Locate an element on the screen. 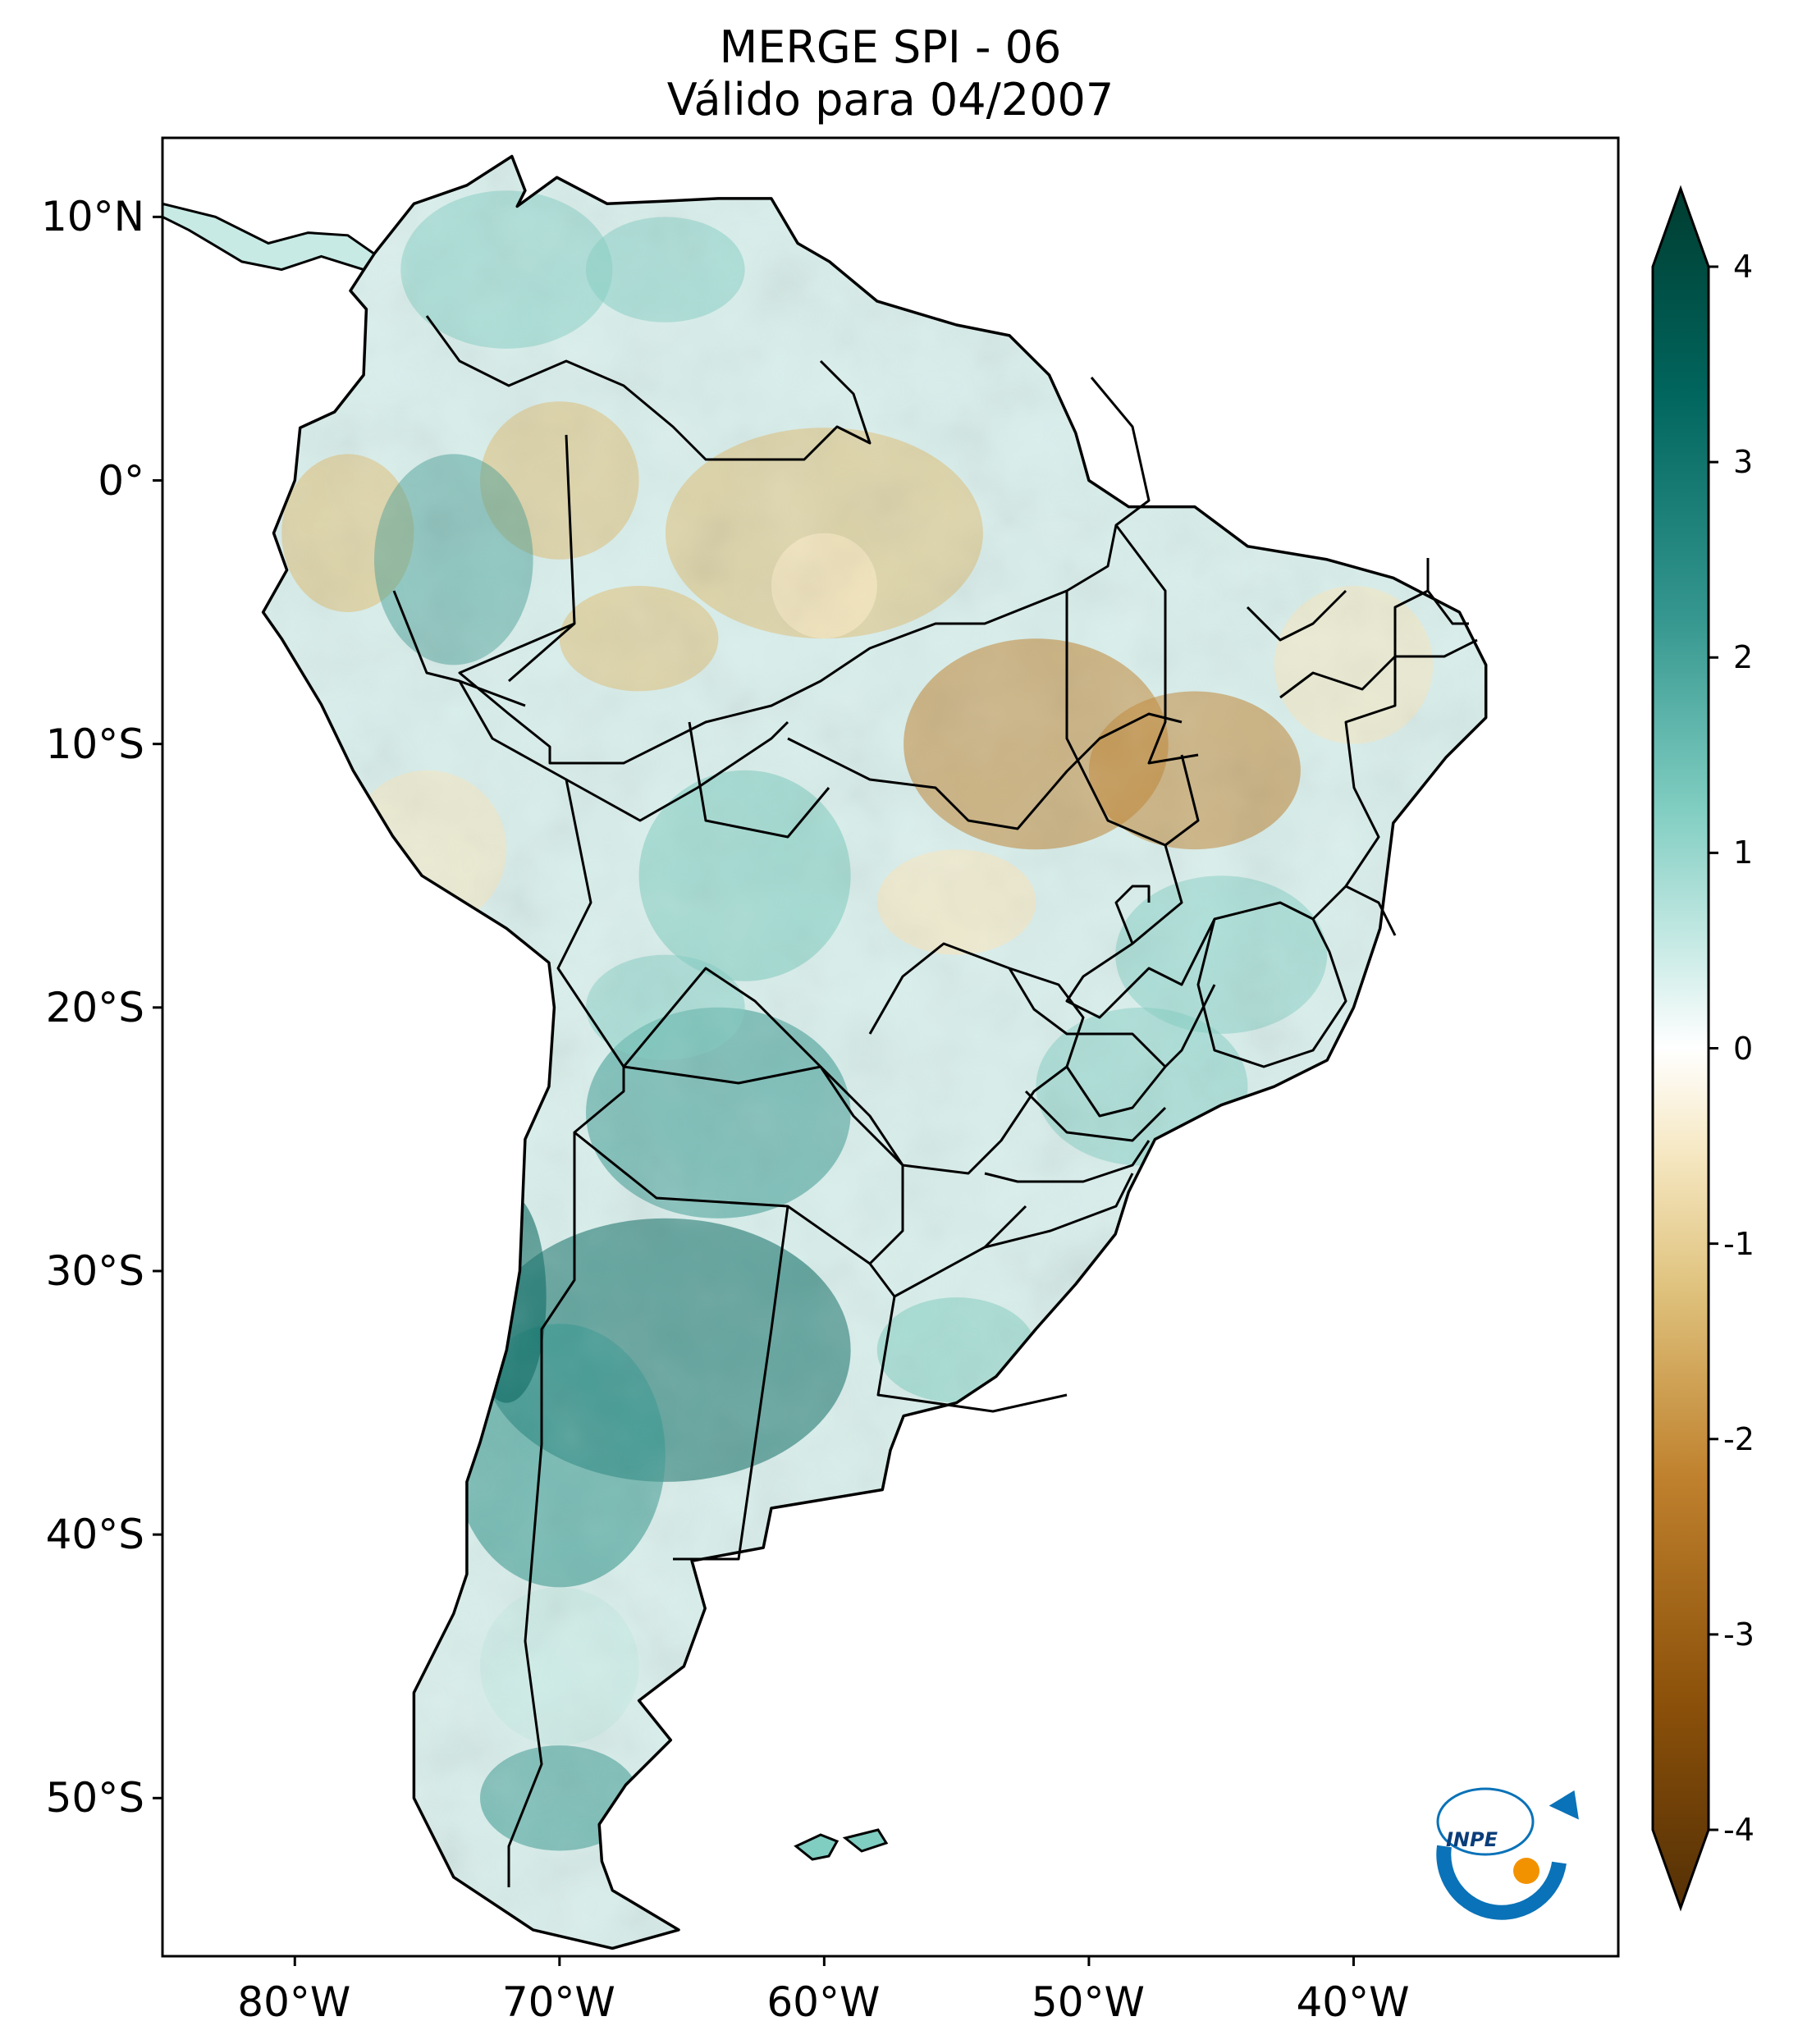 This screenshot has height=2044, width=1798. central-america is located at coordinates (269, 237).